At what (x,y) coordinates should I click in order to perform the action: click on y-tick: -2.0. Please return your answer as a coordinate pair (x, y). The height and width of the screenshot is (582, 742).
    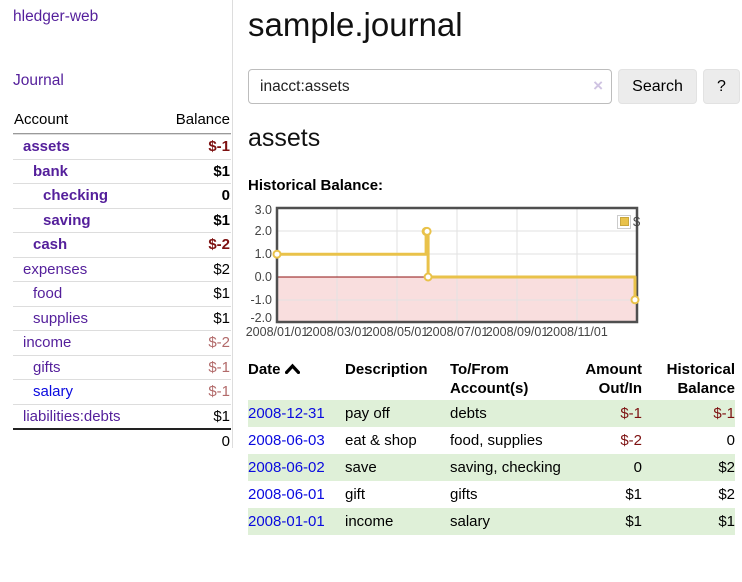
    Looking at the image, I should click on (261, 318).